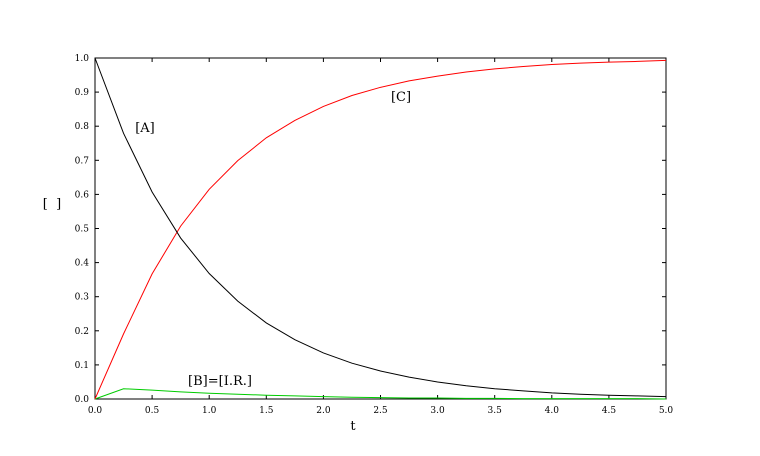 The width and height of the screenshot is (760, 456). I want to click on x-tick-label: 0.5, so click(152, 411).